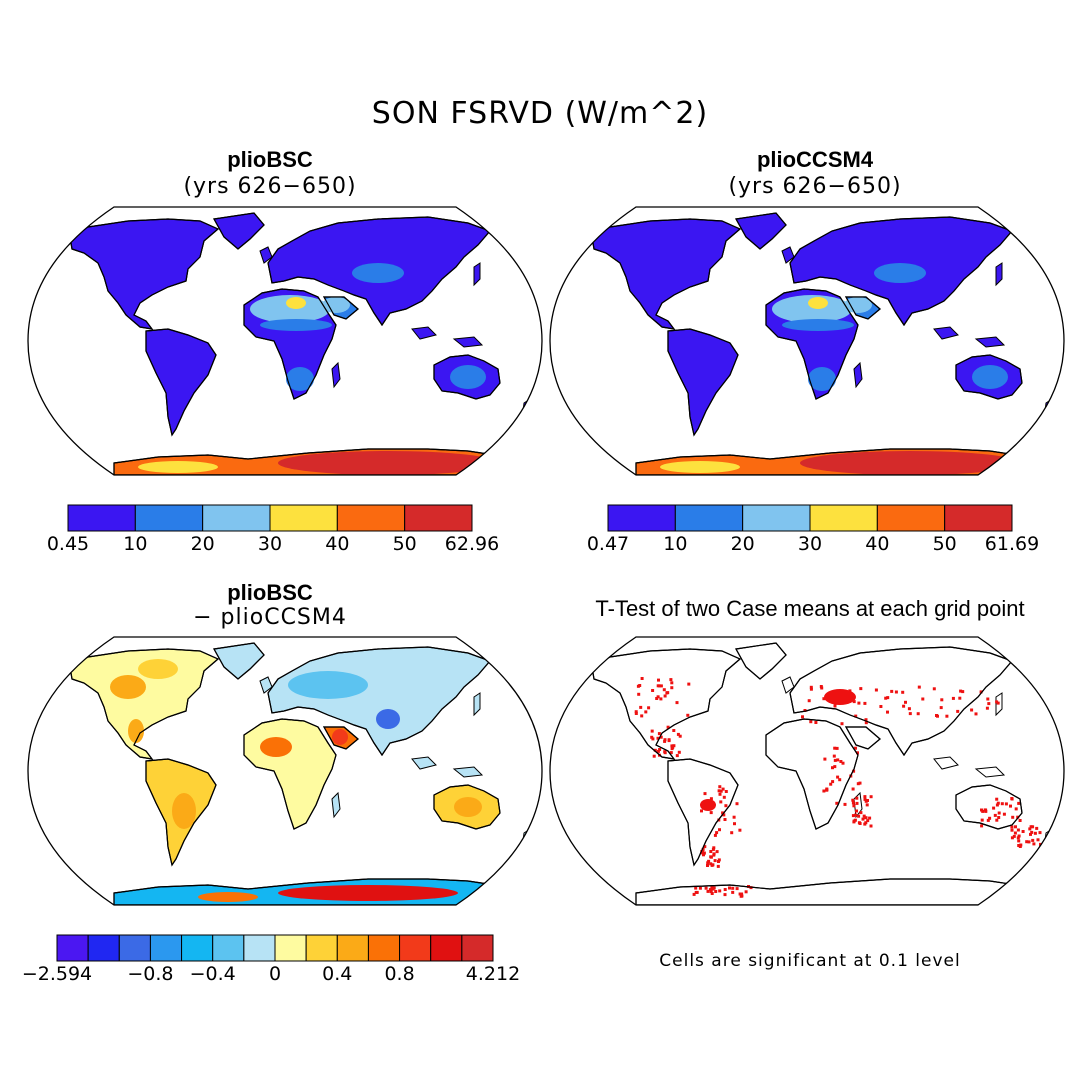 This screenshot has height=1080, width=1080. Describe the element at coordinates (285, 771) in the screenshot. I see `map-frame` at that location.